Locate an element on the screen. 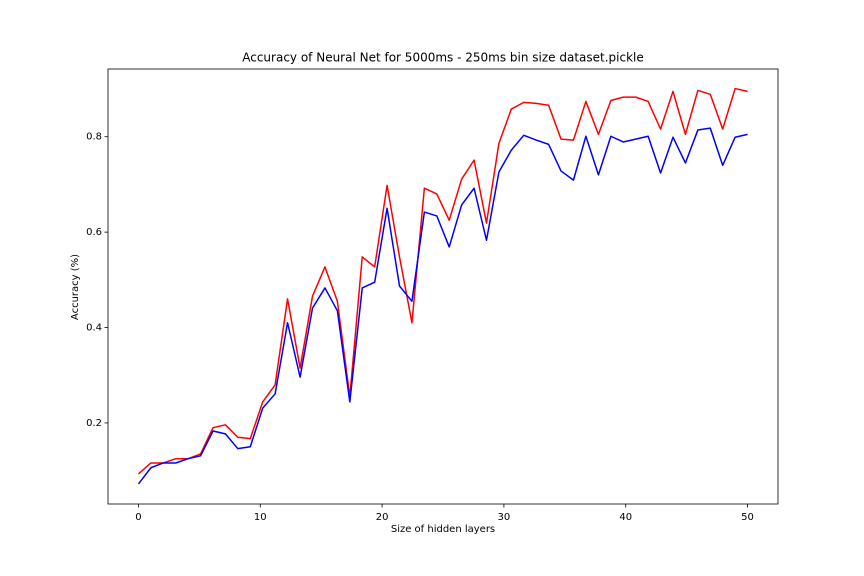 Image resolution: width=864 pixels, height=576 pixels. x-tick-label: 40 is located at coordinates (625, 517).